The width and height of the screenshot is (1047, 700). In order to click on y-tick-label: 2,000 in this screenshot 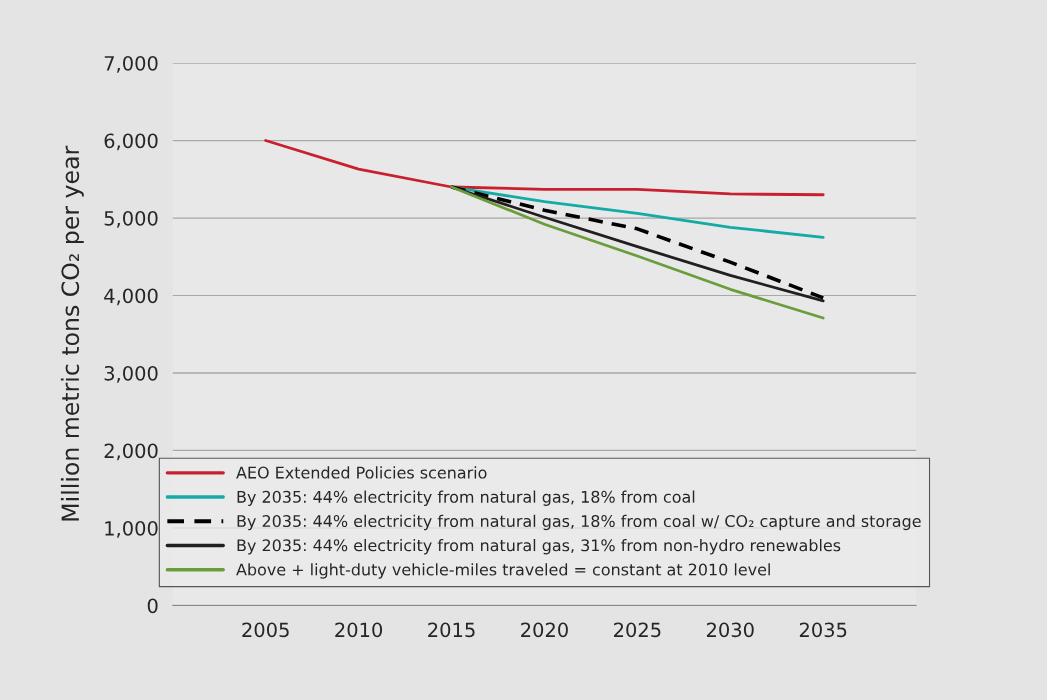, I will do `click(131, 452)`.